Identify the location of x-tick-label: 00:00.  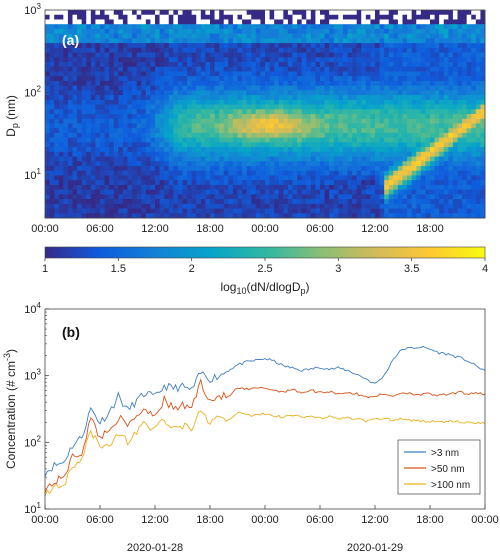
(485, 520).